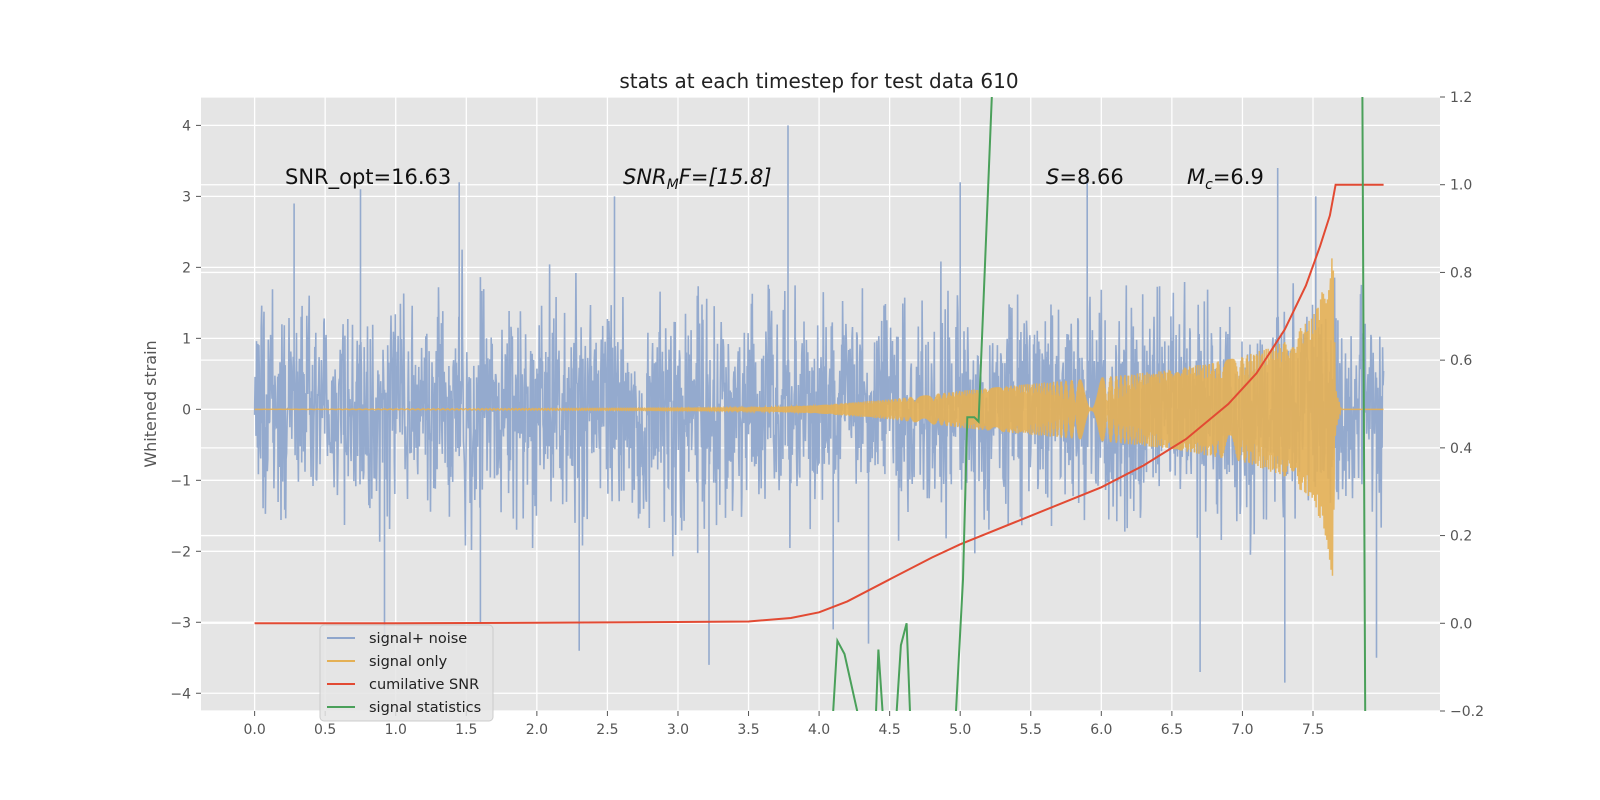 This screenshot has height=800, width=1600. What do you see at coordinates (1461, 361) in the screenshot?
I see `y2-tick-label: 0.6` at bounding box center [1461, 361].